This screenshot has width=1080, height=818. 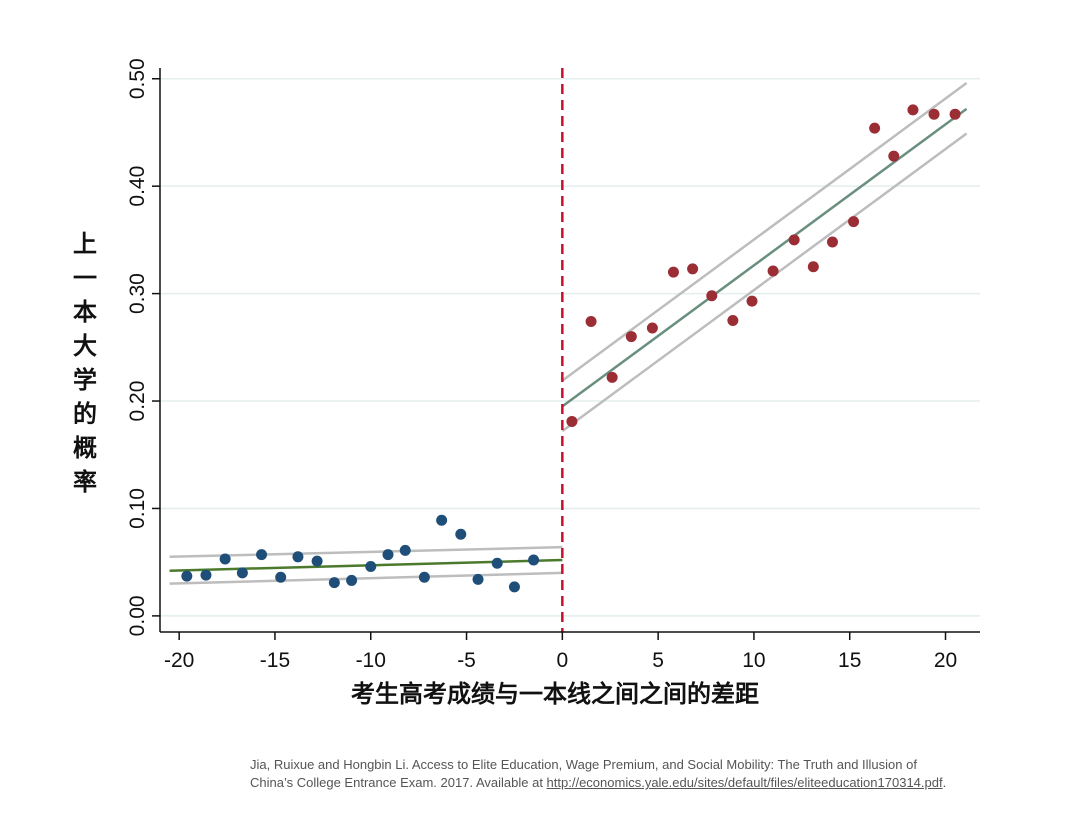 I want to click on y-axis-title-char-3: 大, so click(x=85, y=346).